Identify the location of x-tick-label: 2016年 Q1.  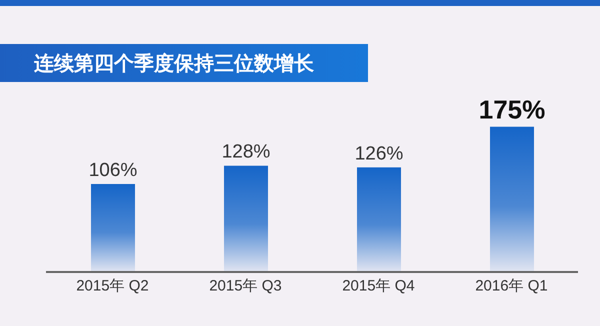
(511, 286).